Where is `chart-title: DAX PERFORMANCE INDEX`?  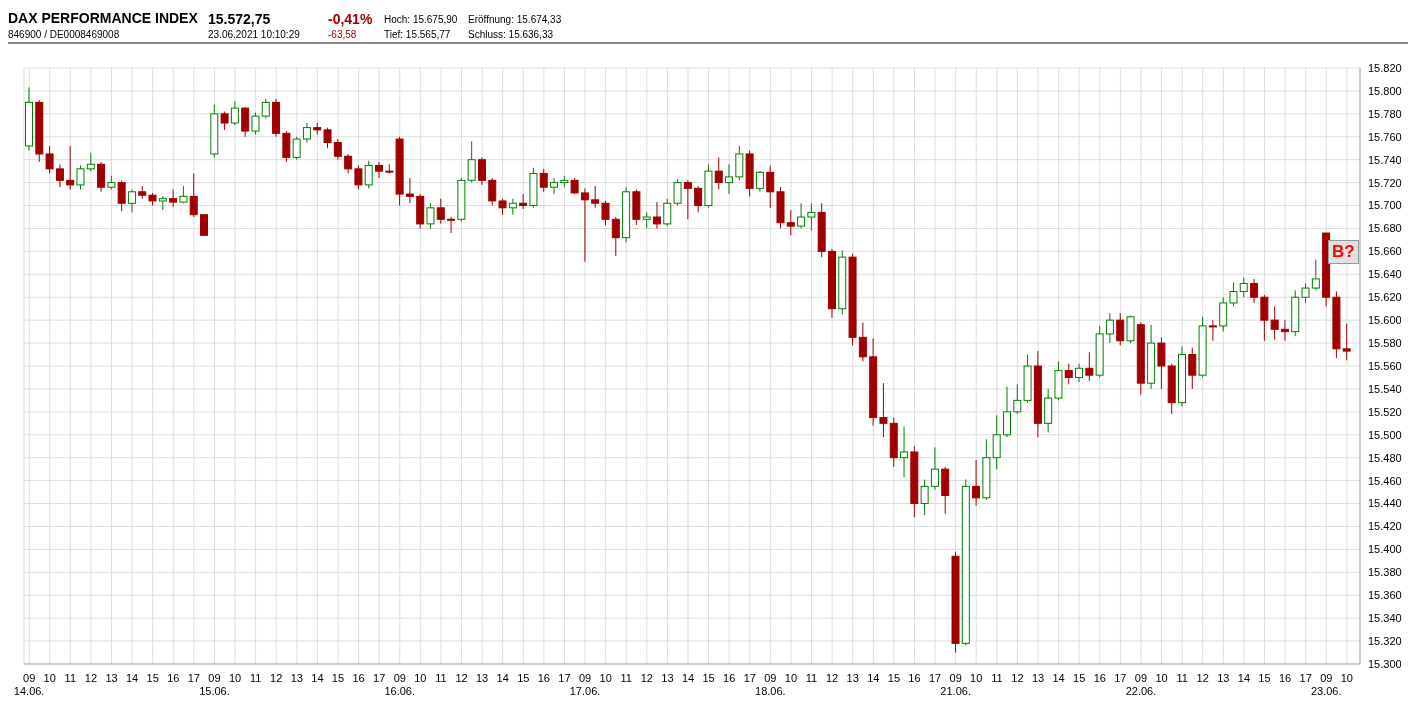 chart-title: DAX PERFORMANCE INDEX is located at coordinates (103, 18).